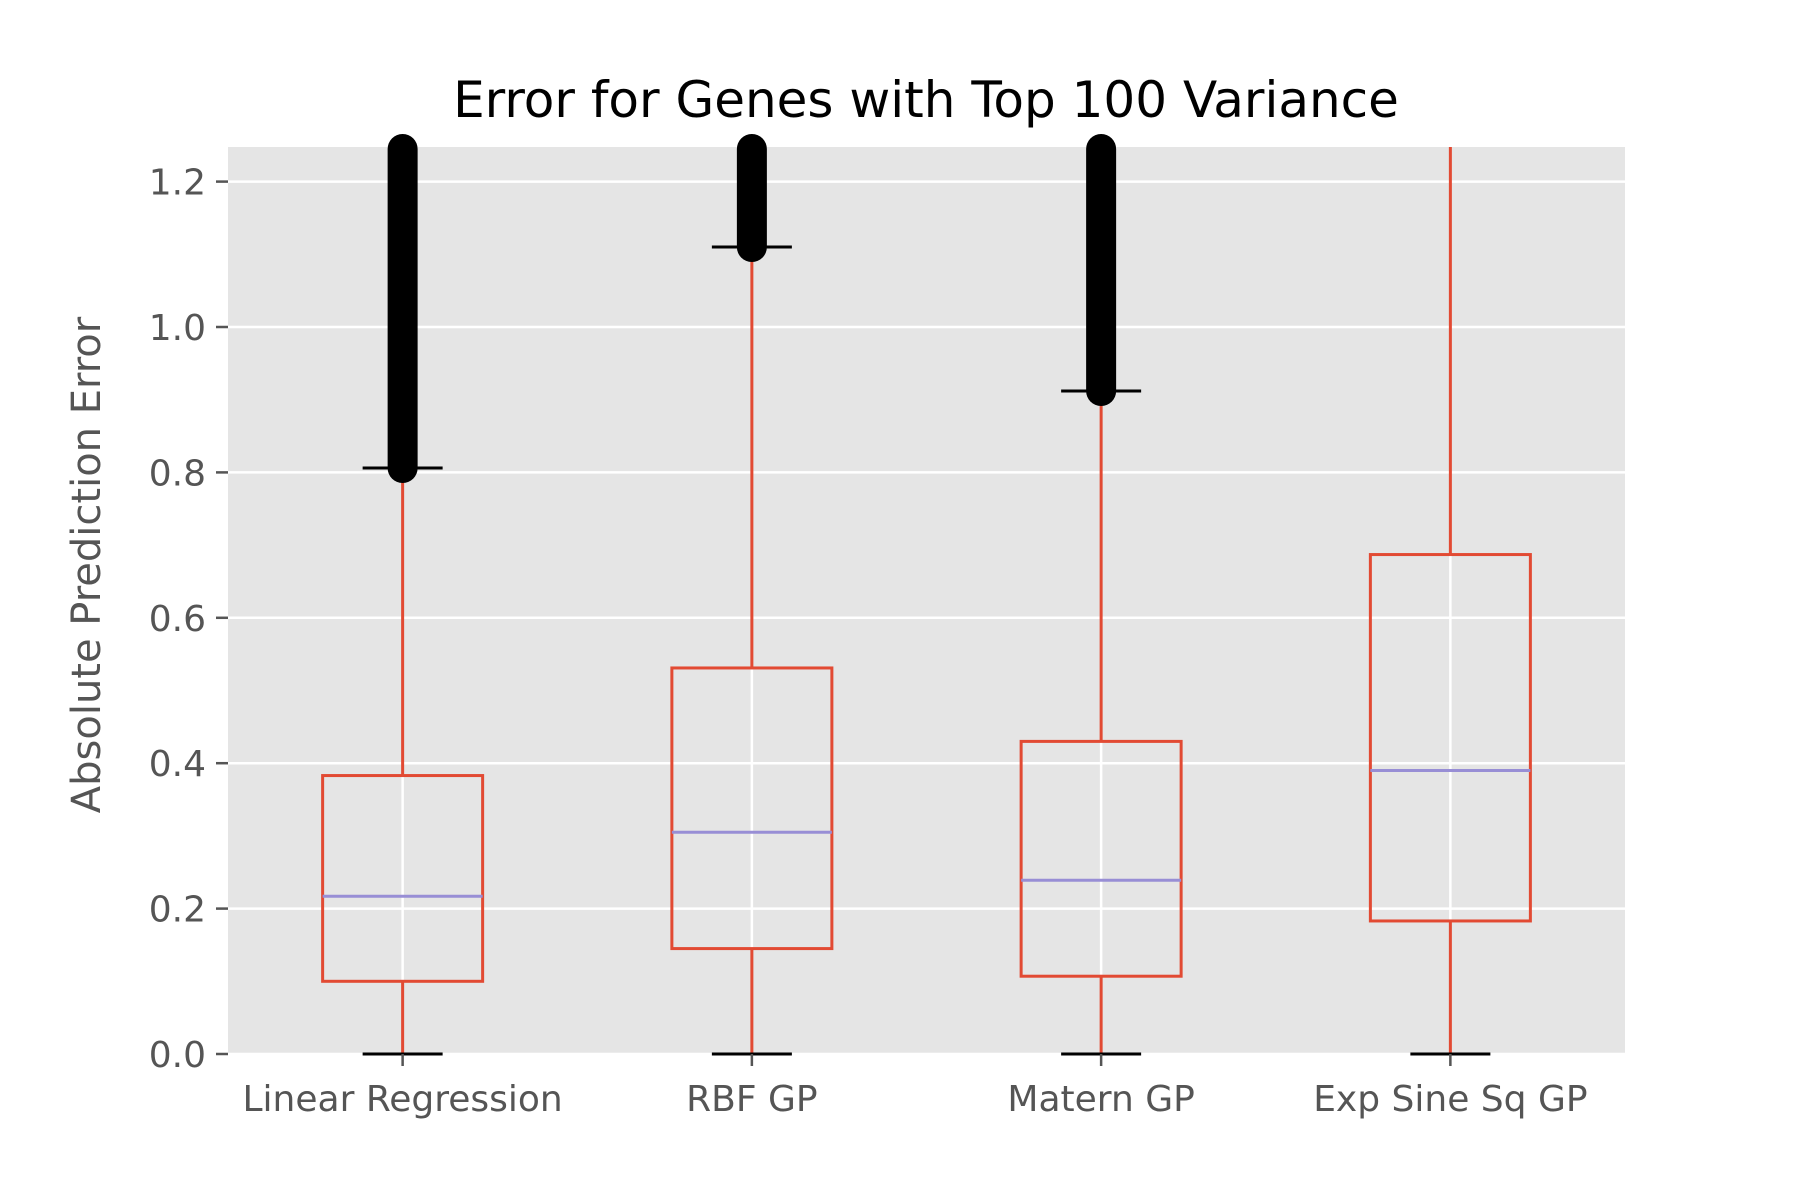 Image resolution: width=1800 pixels, height=1200 pixels. What do you see at coordinates (177, 619) in the screenshot?
I see `y-tick-label: 0.6` at bounding box center [177, 619].